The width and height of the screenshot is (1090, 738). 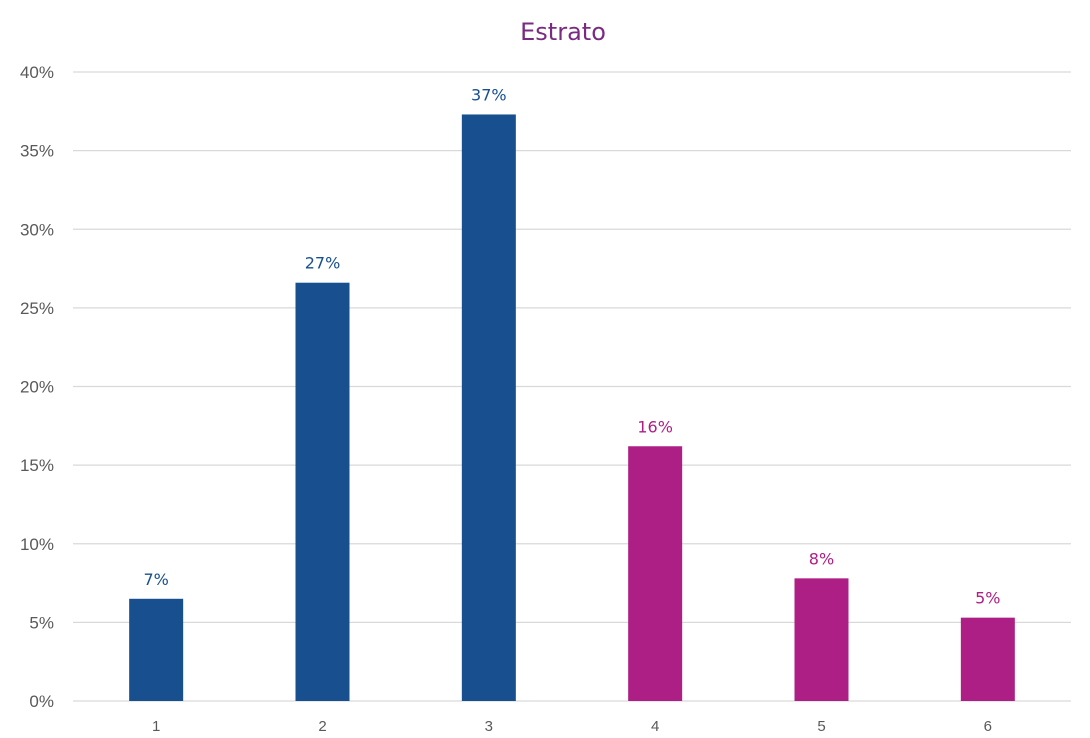 What do you see at coordinates (37, 308) in the screenshot?
I see `y-tick-label: 25%` at bounding box center [37, 308].